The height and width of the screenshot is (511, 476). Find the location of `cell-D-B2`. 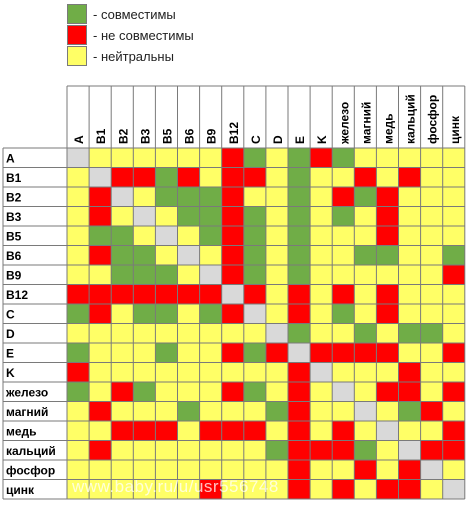

cell-D-B2 is located at coordinates (122, 333).